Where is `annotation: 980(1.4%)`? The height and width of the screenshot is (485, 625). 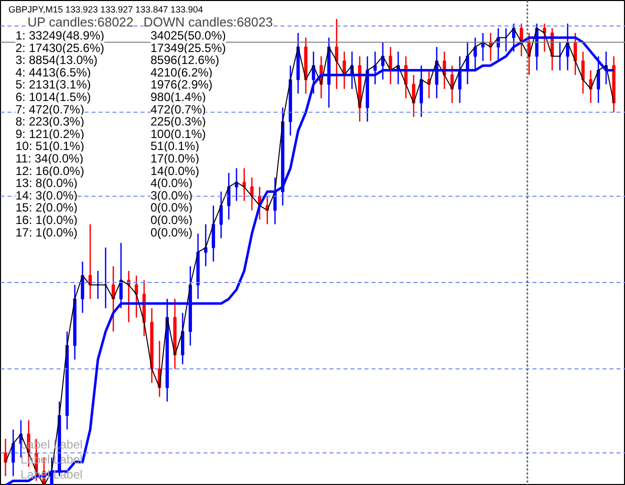 annotation: 980(1.4%) is located at coordinates (178, 97).